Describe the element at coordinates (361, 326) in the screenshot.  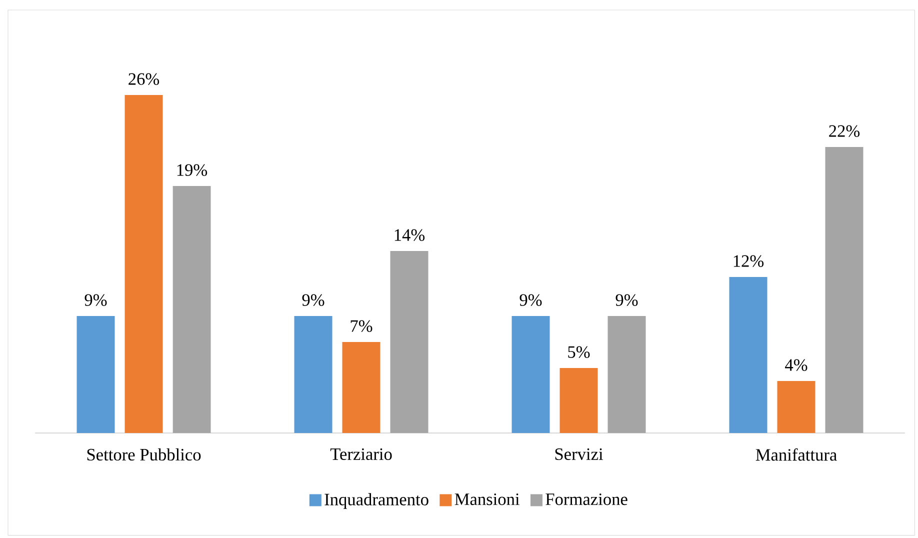
I see `data-label: 7%` at that location.